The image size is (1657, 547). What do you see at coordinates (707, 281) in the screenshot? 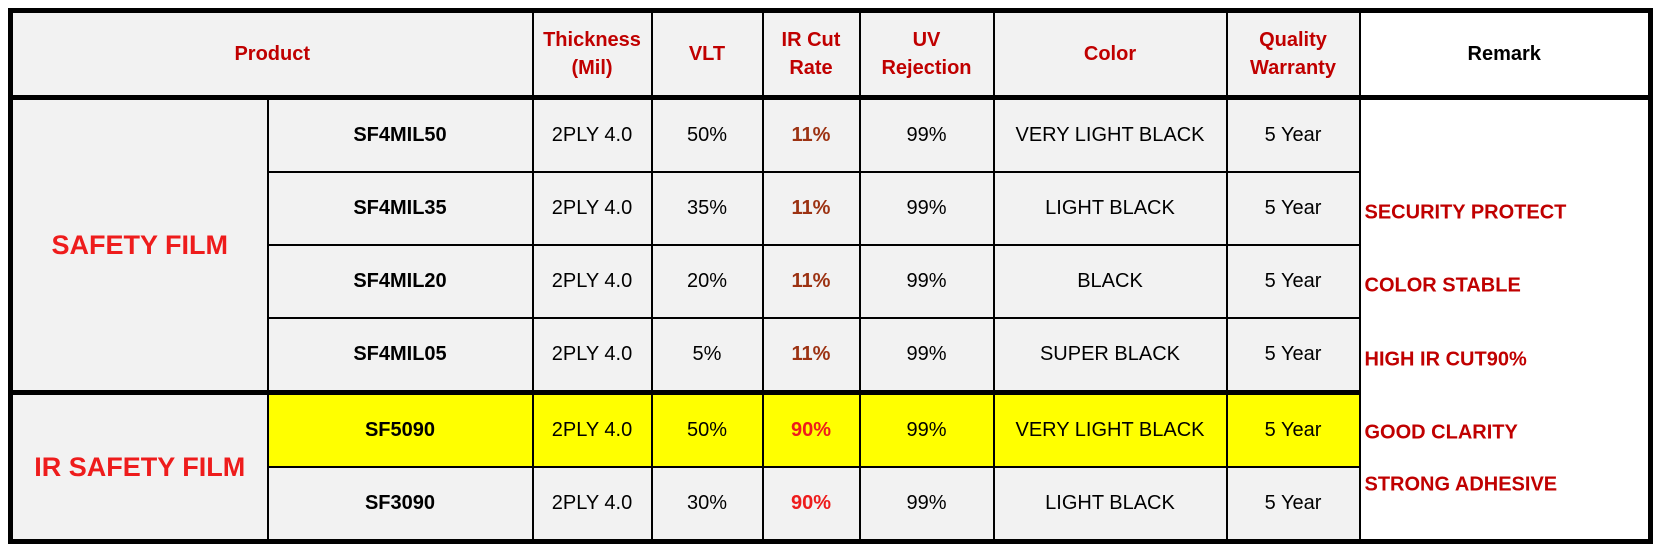
I see `vlt: 20%` at bounding box center [707, 281].